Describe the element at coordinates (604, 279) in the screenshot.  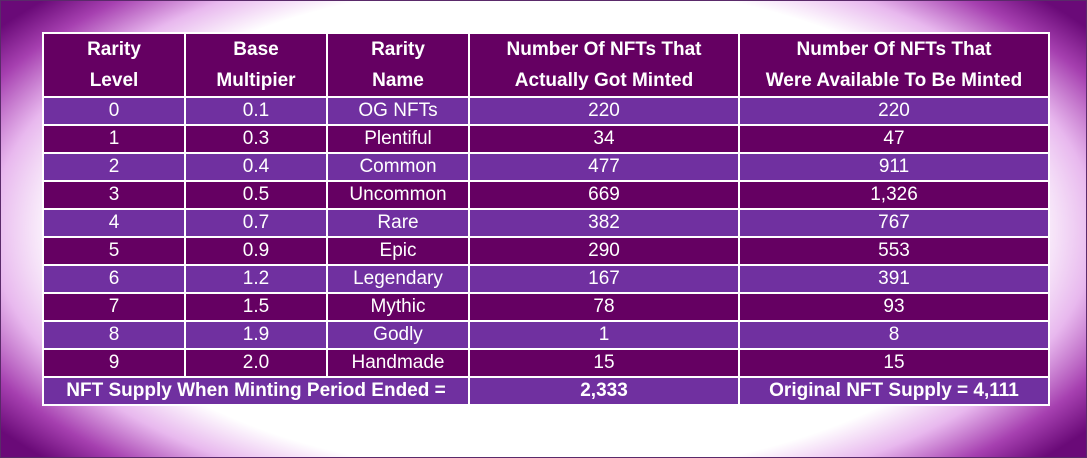
I see `cell-minted: 167` at that location.